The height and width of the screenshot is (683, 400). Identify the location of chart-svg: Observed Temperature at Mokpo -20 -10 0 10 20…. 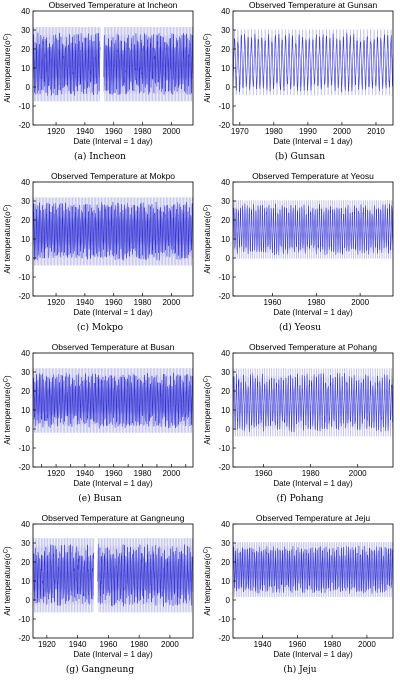
(98, 244).